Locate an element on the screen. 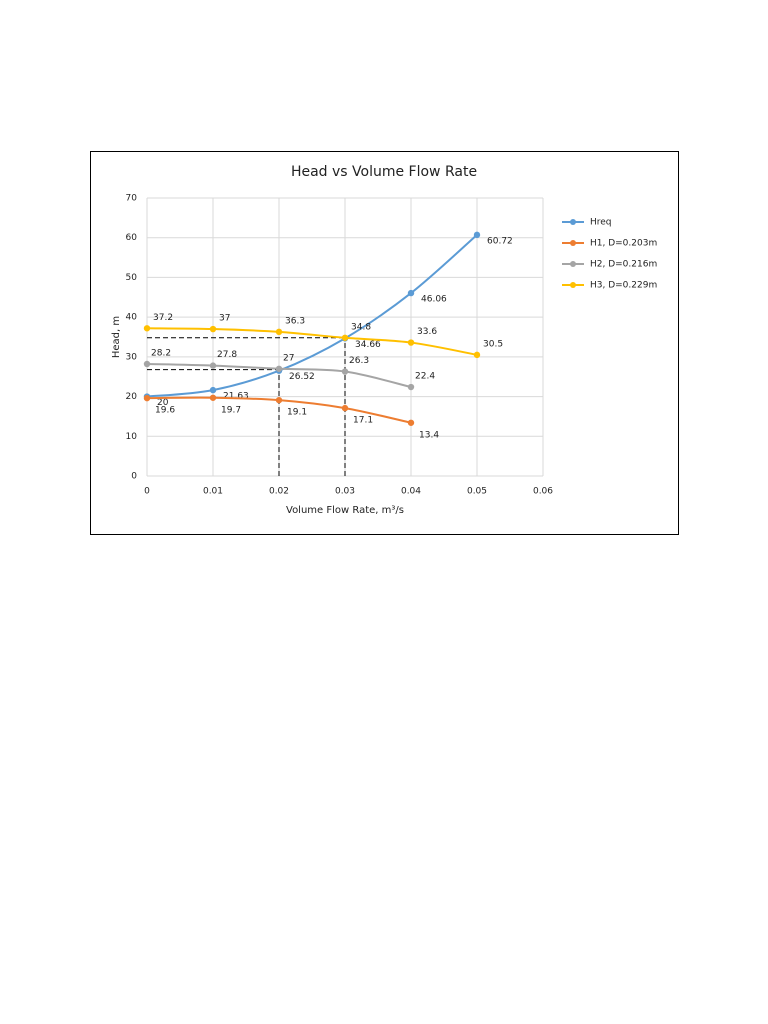  y-tick-label: 50 is located at coordinates (132, 278).